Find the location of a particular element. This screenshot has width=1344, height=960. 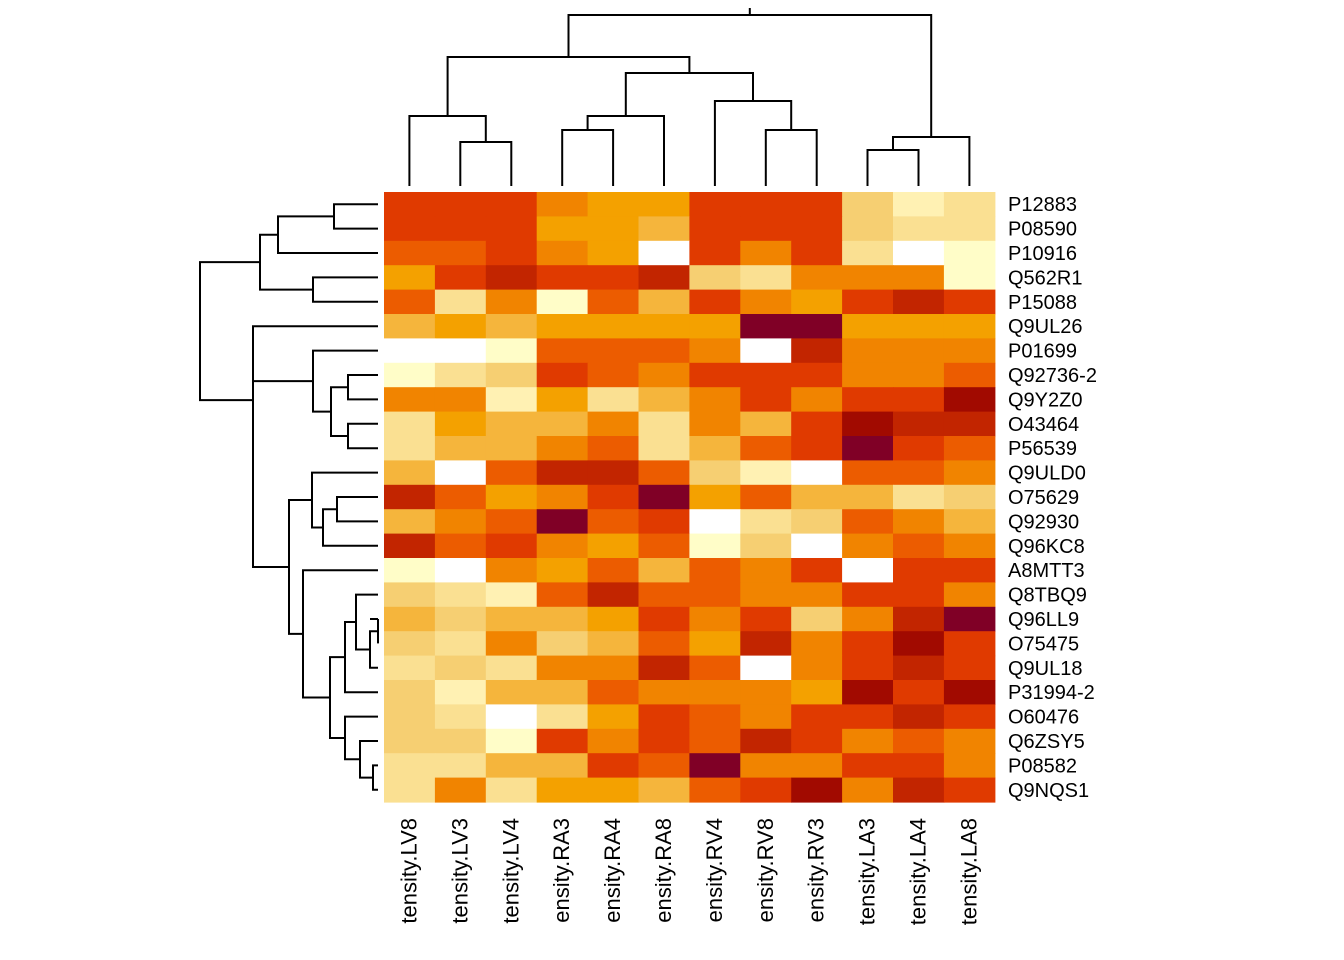

row-label: Q9ULD0 is located at coordinates (1047, 474).